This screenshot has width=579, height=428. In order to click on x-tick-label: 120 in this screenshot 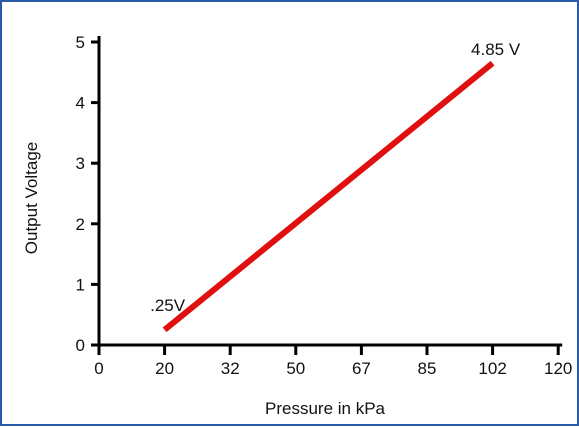, I will do `click(558, 368)`.